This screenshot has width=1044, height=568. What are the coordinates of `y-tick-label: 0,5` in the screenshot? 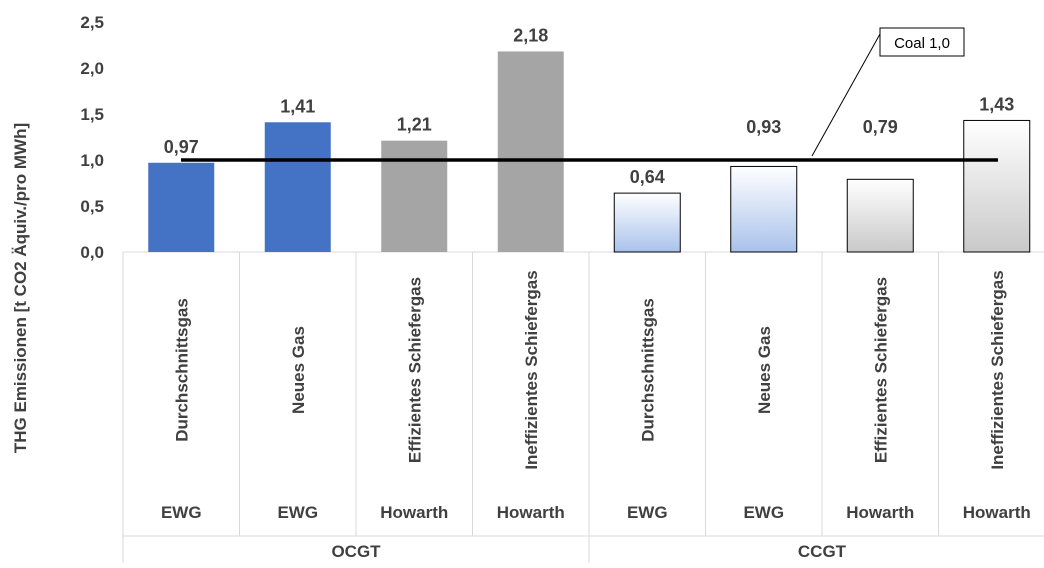 It's located at (92, 206).